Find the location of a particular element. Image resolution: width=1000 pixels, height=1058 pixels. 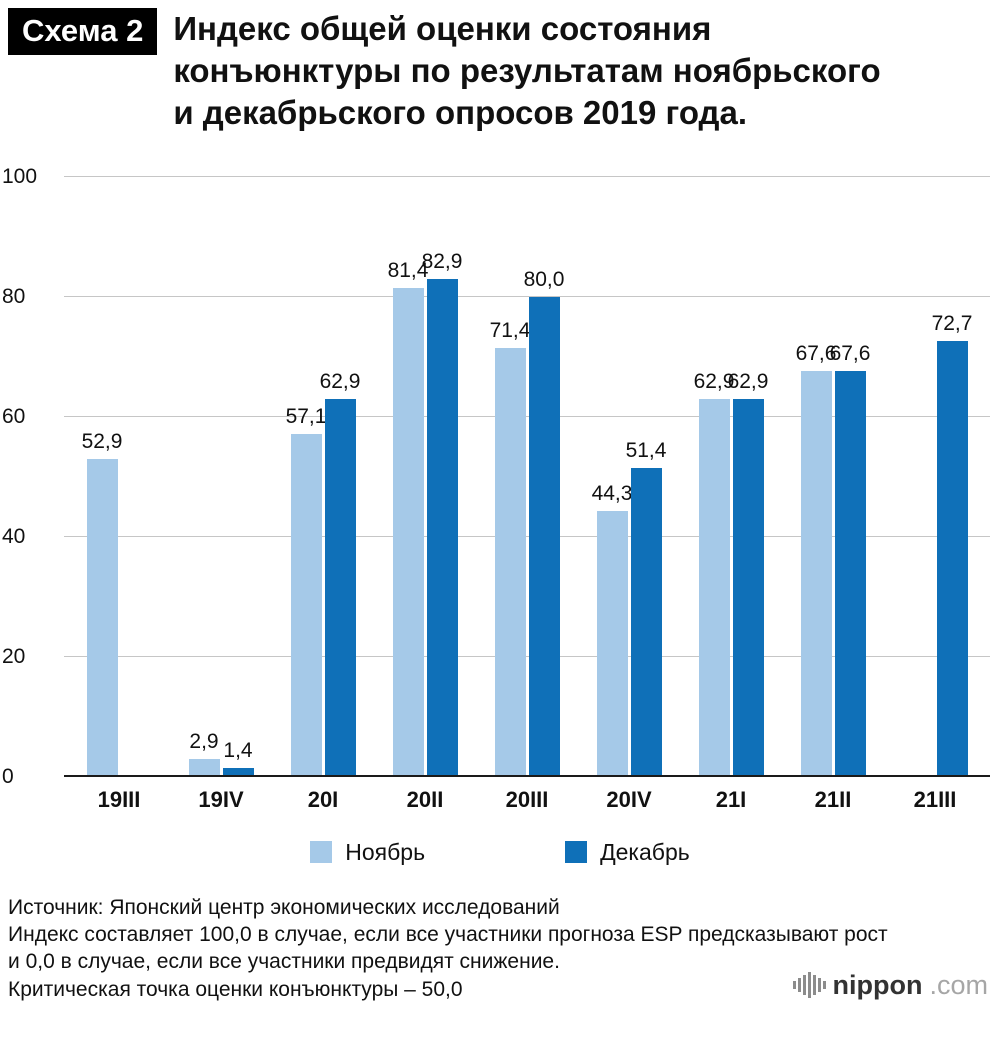

bar-slot: 1,4 is located at coordinates (238, 477).